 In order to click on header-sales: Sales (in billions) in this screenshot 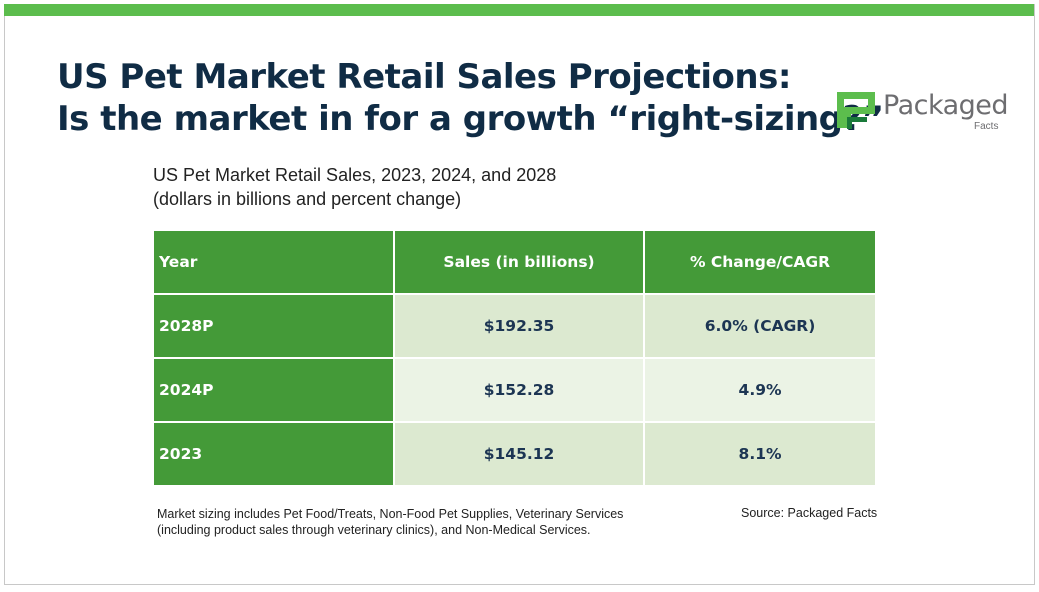, I will do `click(519, 262)`.